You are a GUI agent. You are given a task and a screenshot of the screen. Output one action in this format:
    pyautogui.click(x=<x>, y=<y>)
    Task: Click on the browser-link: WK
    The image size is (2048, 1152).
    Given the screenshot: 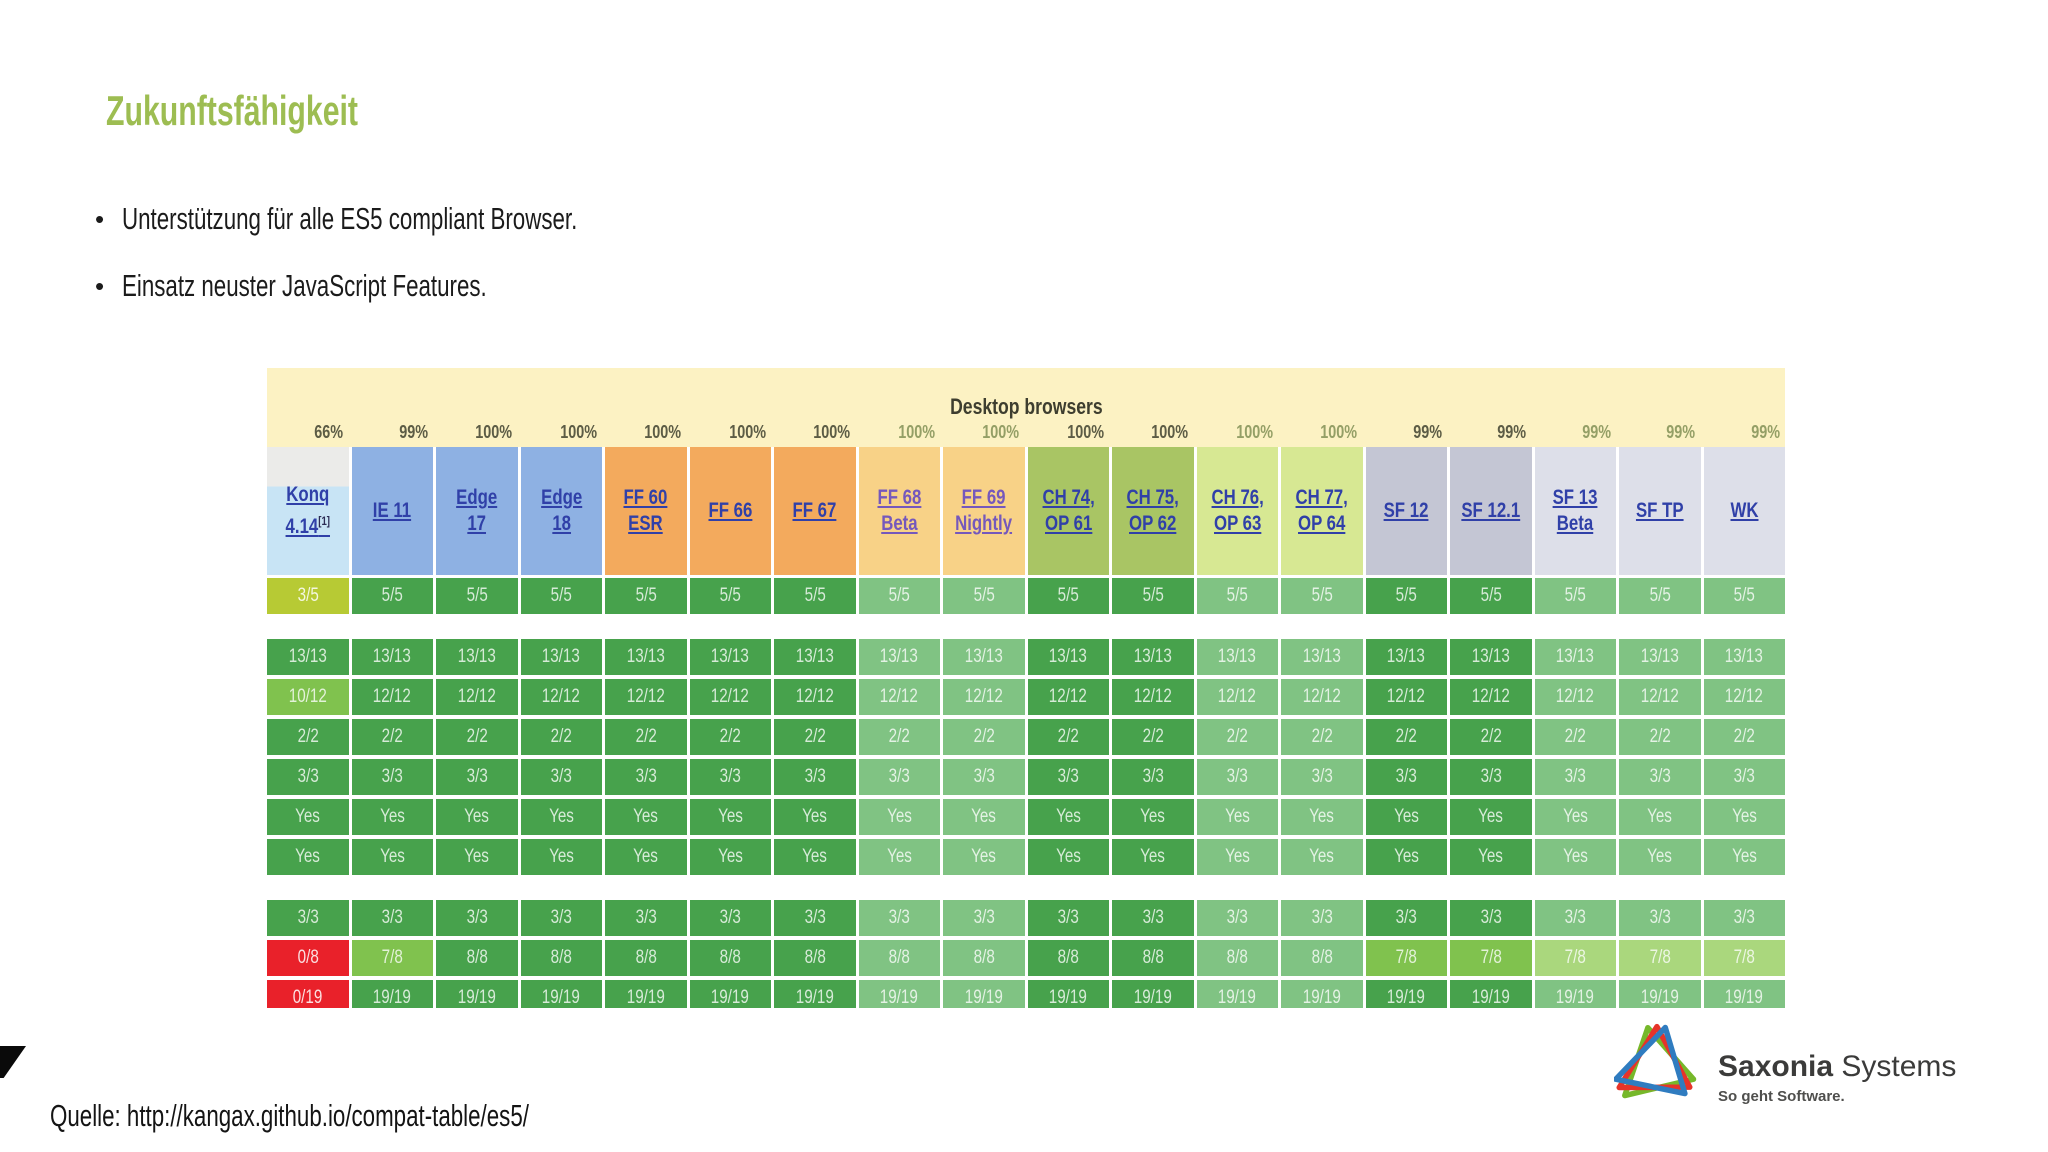 What is the action you would take?
    pyautogui.click(x=1744, y=510)
    